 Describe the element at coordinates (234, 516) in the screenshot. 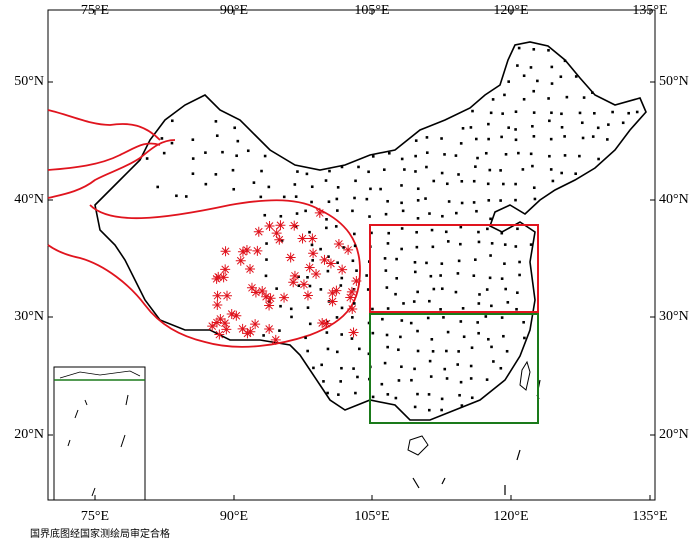

I see `lon-label: 90°E` at that location.